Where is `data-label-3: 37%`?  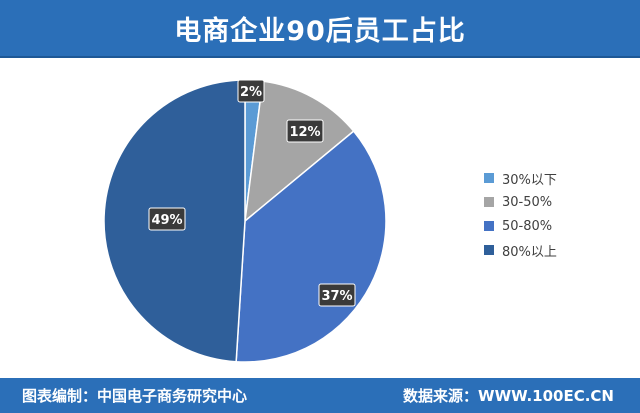
data-label-3: 37% is located at coordinates (337, 295).